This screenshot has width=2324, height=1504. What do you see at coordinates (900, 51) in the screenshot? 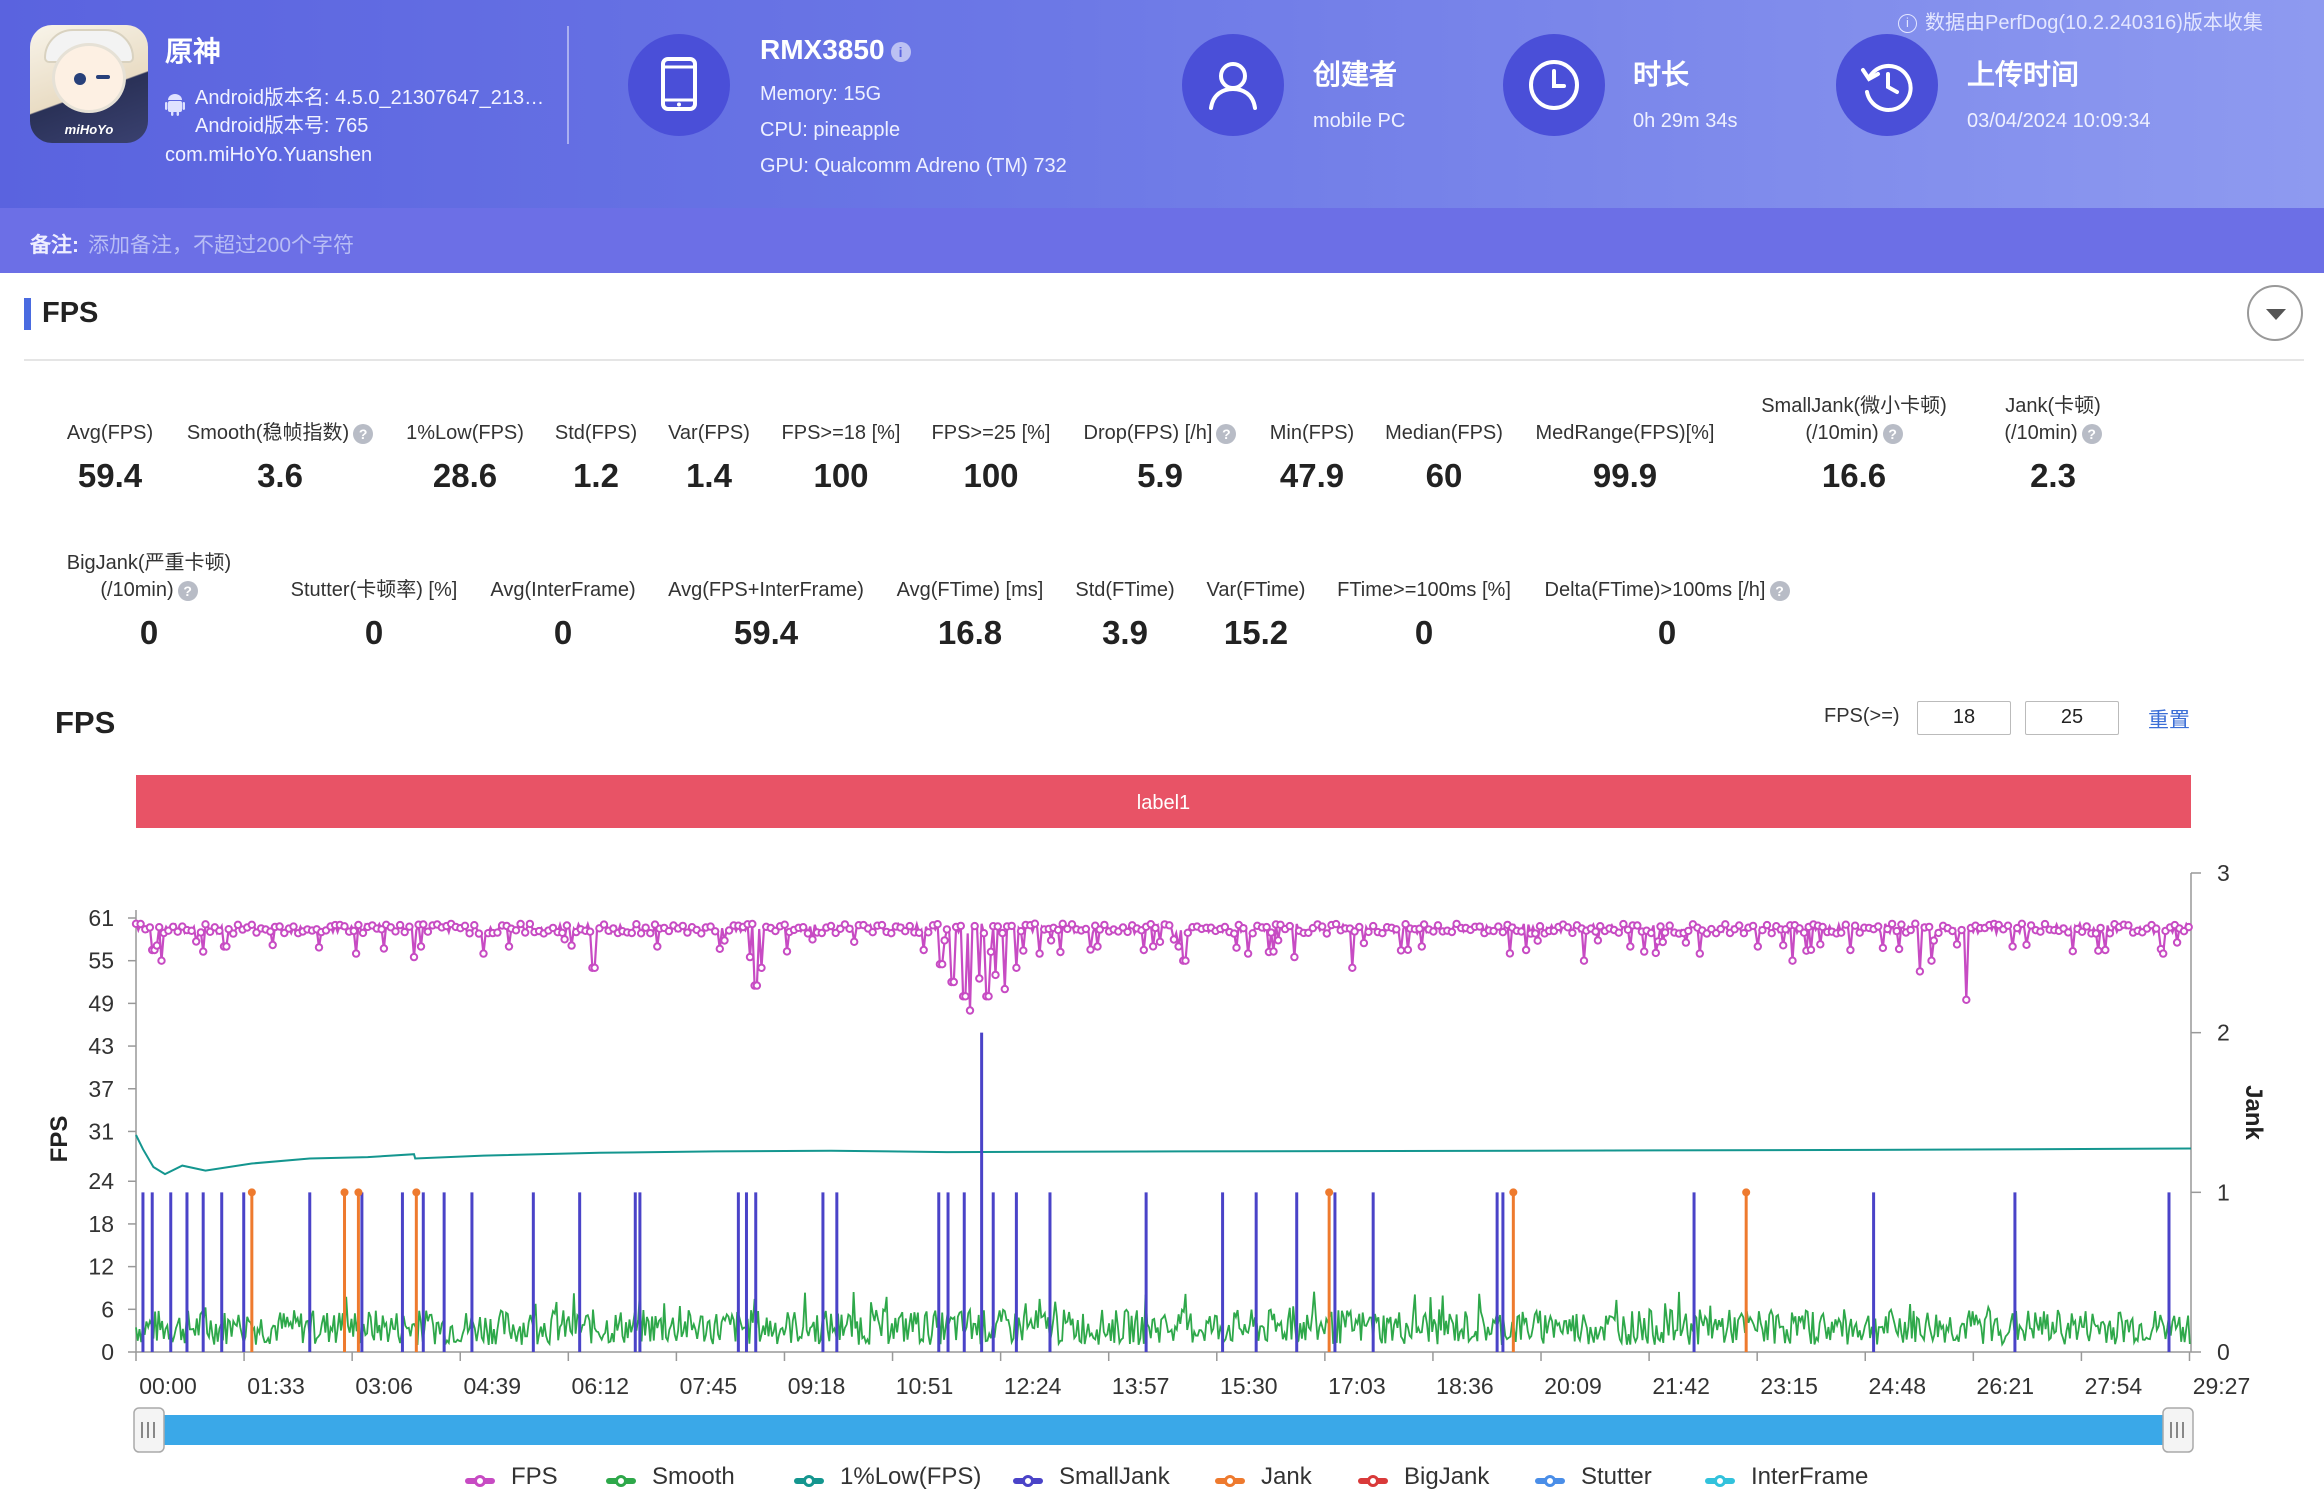
I see `device-info-icon: i` at bounding box center [900, 51].